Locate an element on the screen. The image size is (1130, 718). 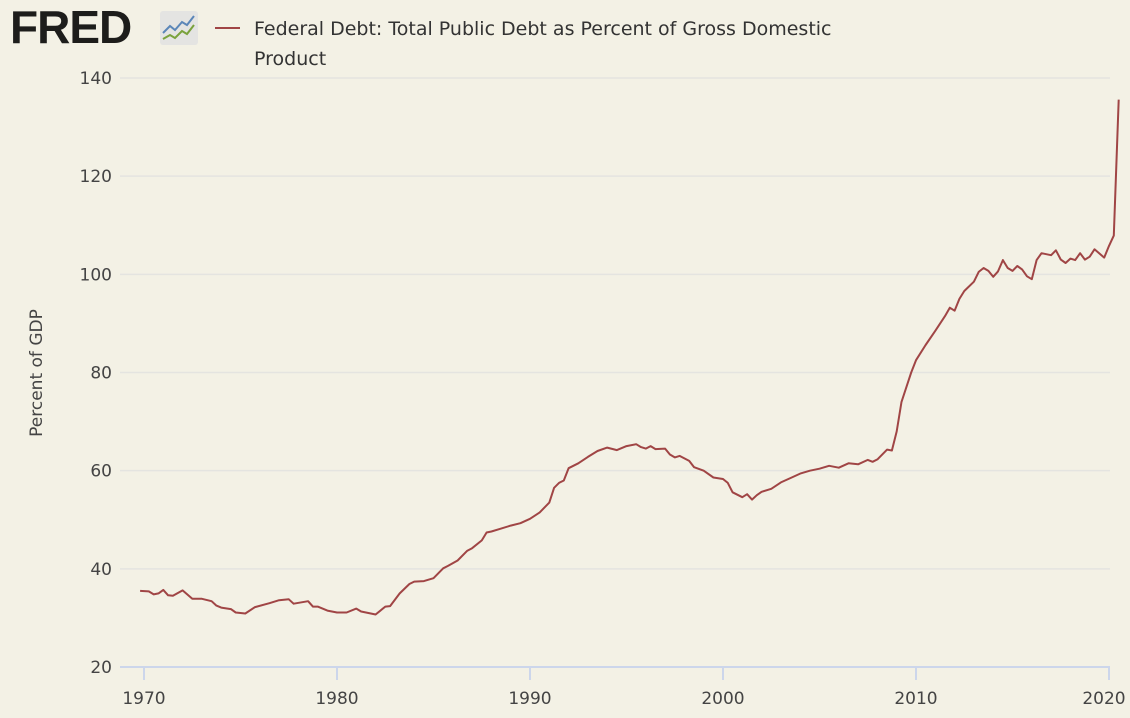
x-tick-label: 1980 is located at coordinates (336, 699).